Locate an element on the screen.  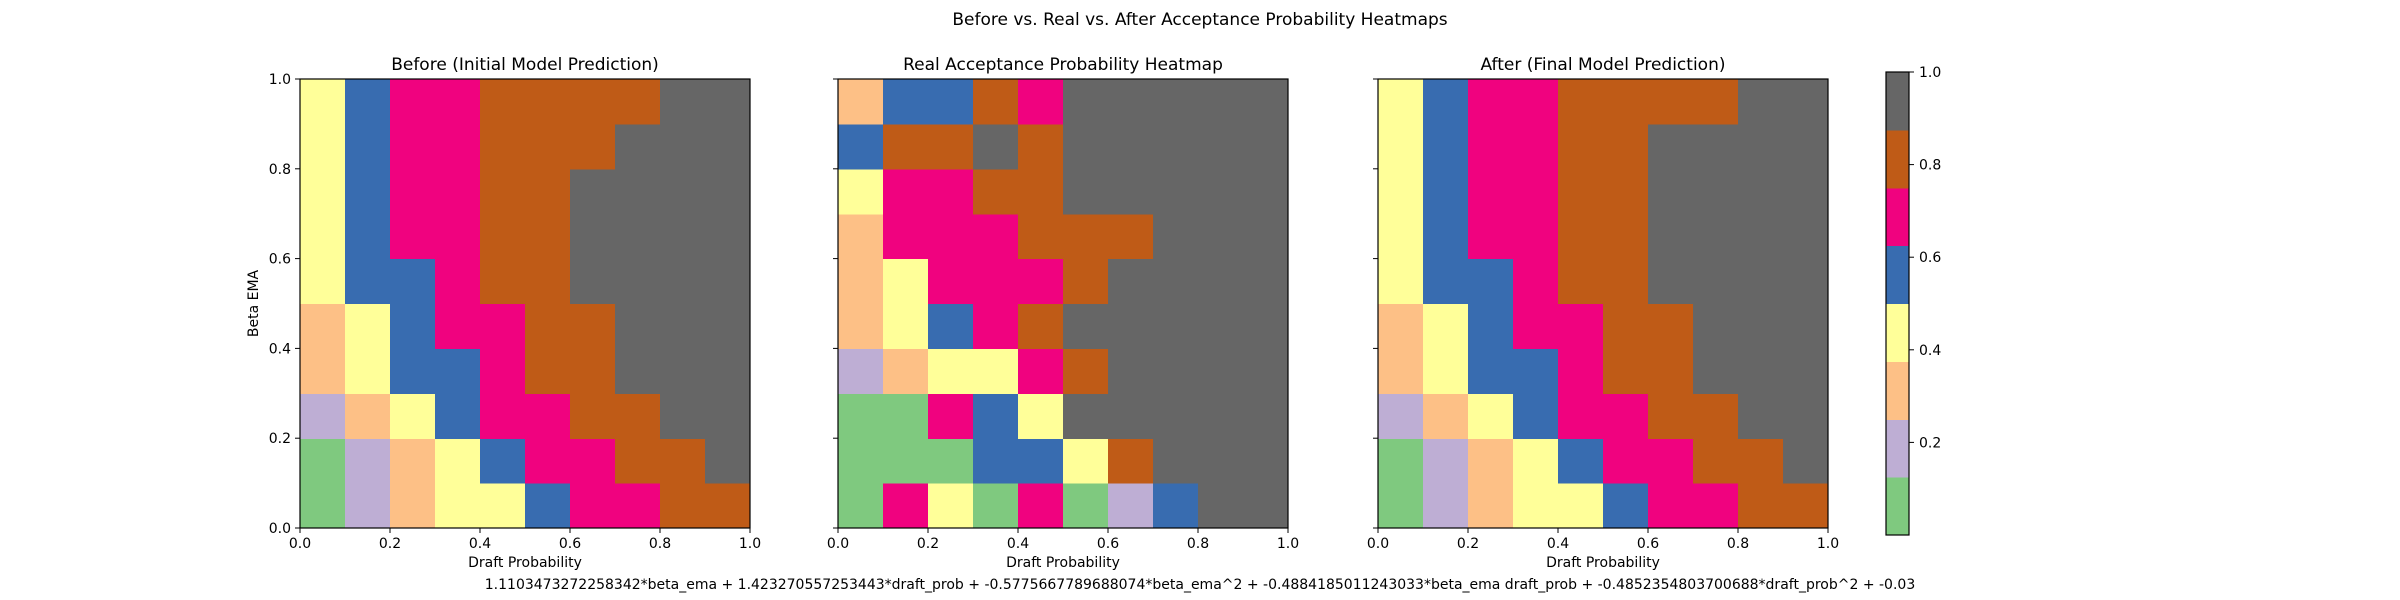
plot-title: Real Acceptance Probability Heatmap is located at coordinates (1063, 65).